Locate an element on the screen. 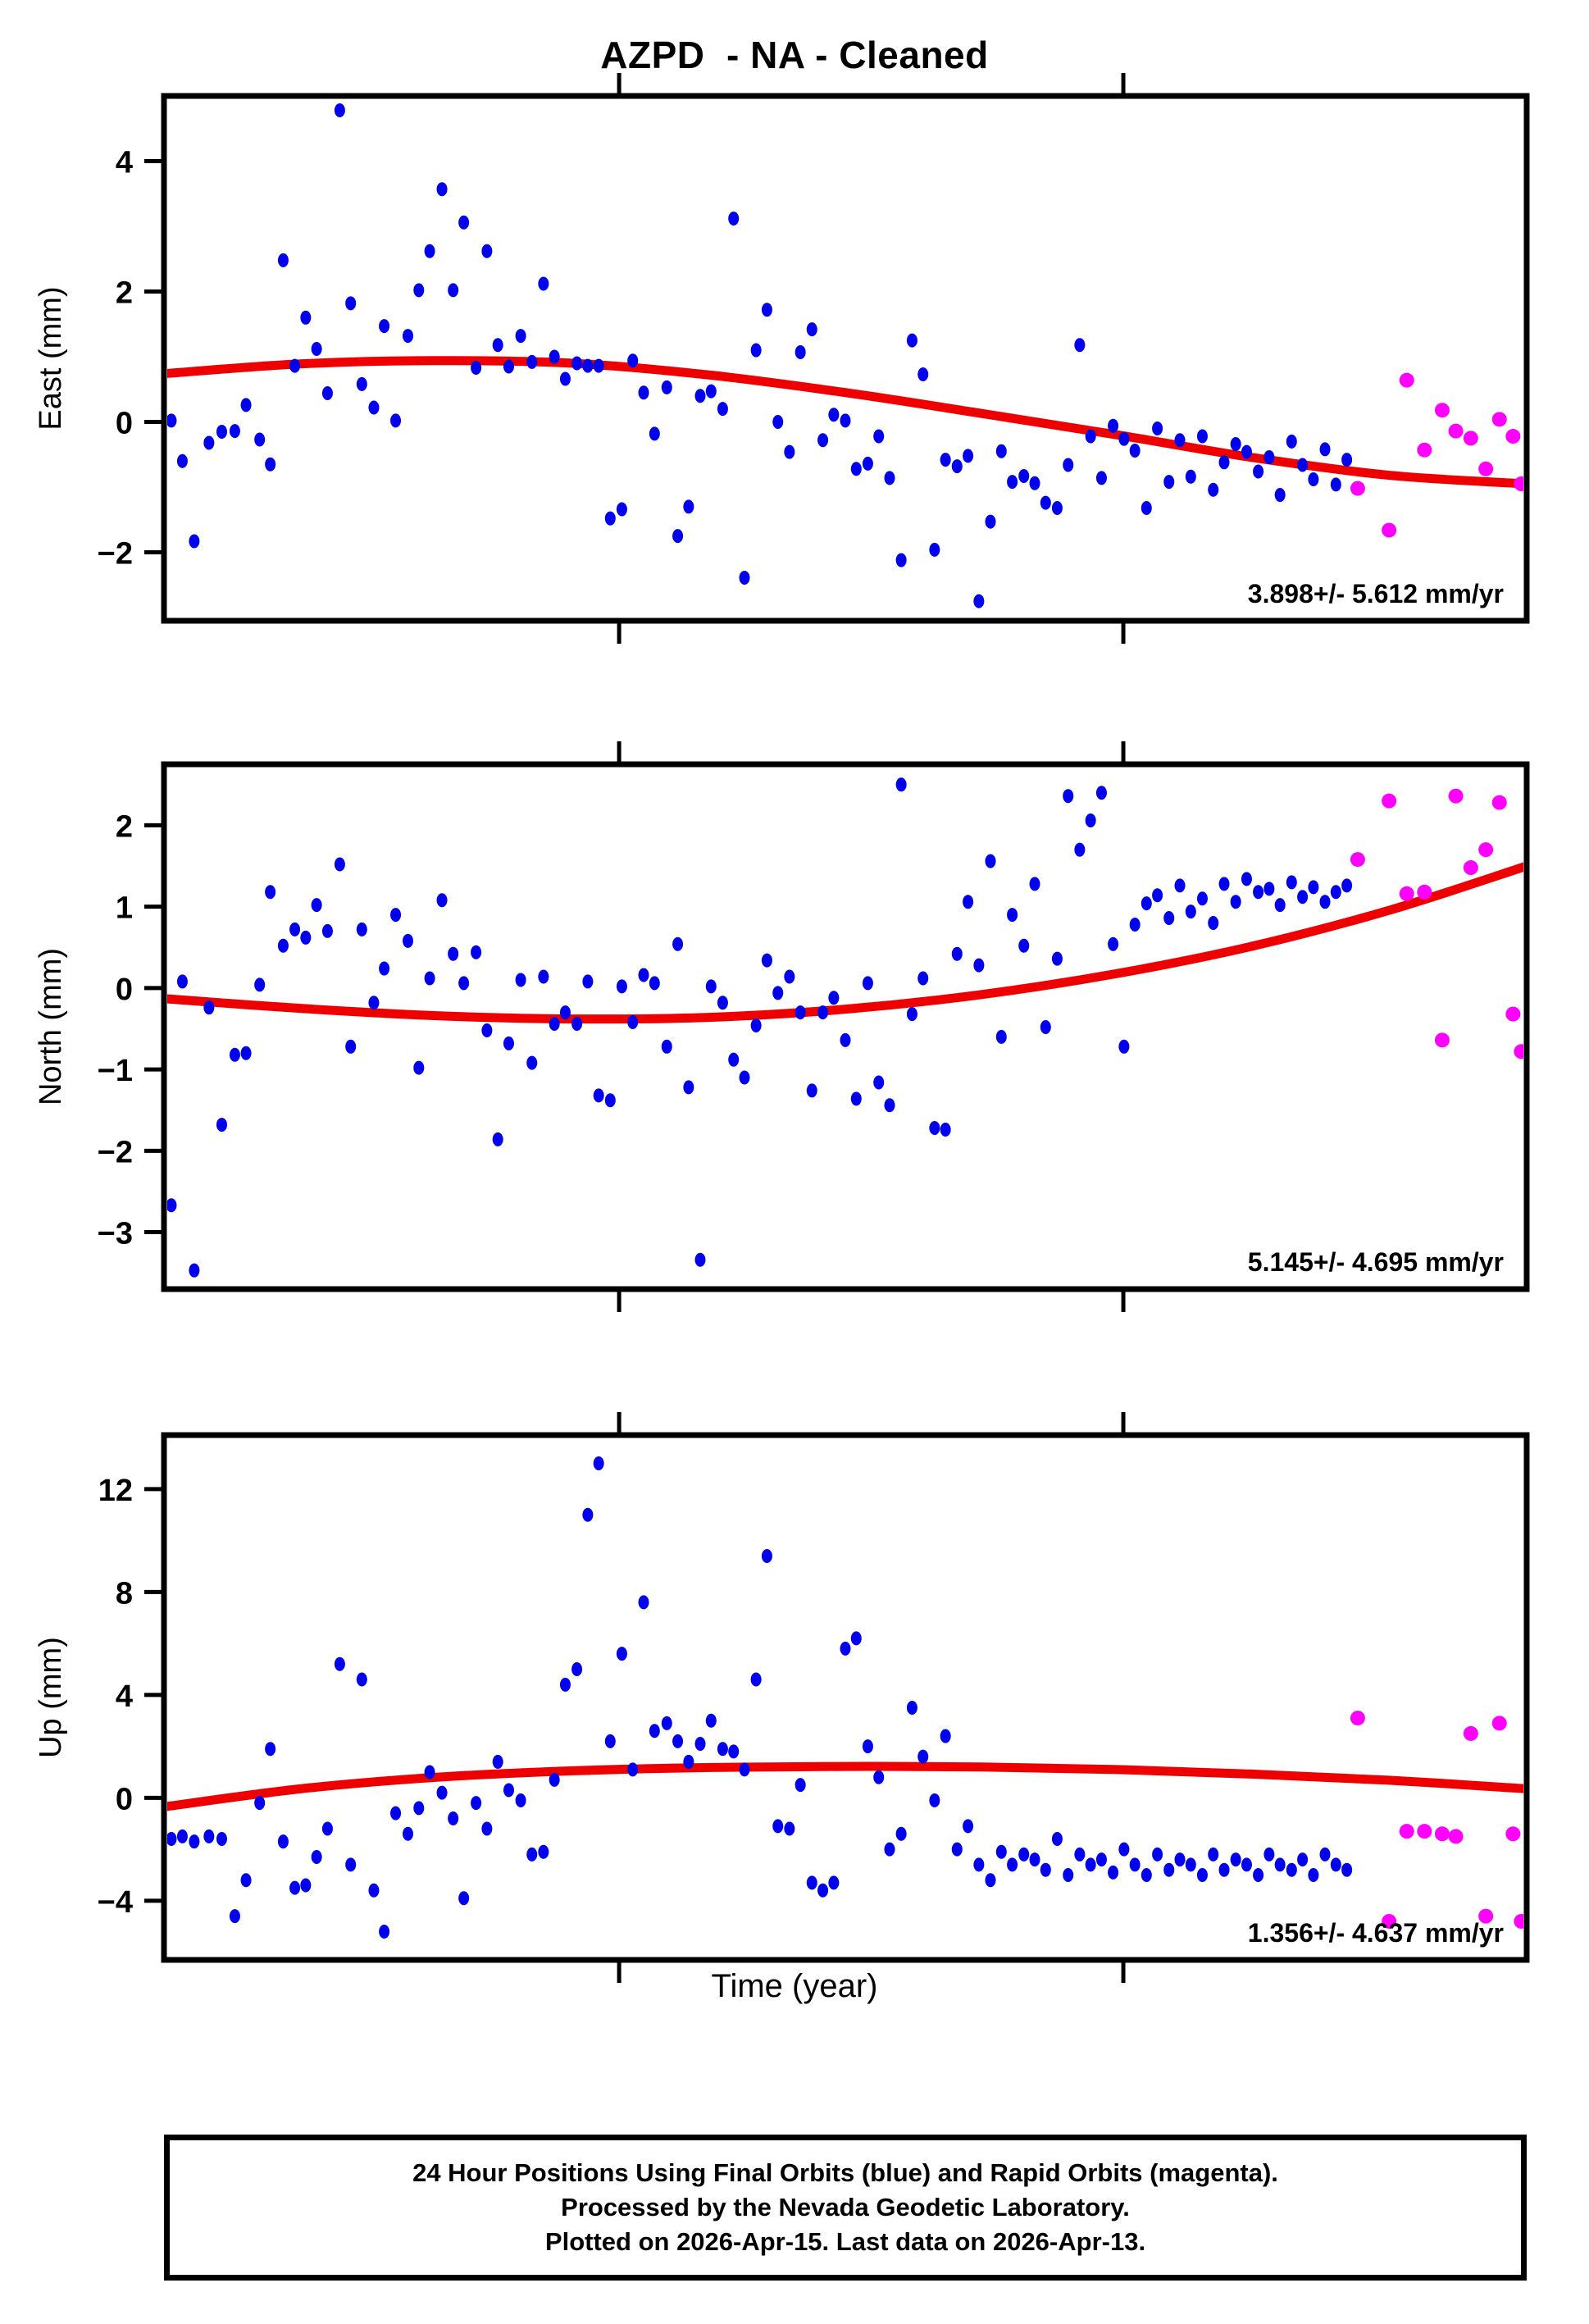 The height and width of the screenshot is (2324, 1589). rate-annotation: 1.356+/- 4.637 mm/yr is located at coordinates (1376, 1933).